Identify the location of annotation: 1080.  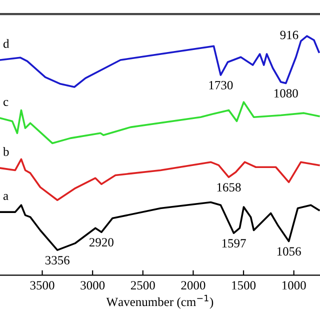
(286, 93).